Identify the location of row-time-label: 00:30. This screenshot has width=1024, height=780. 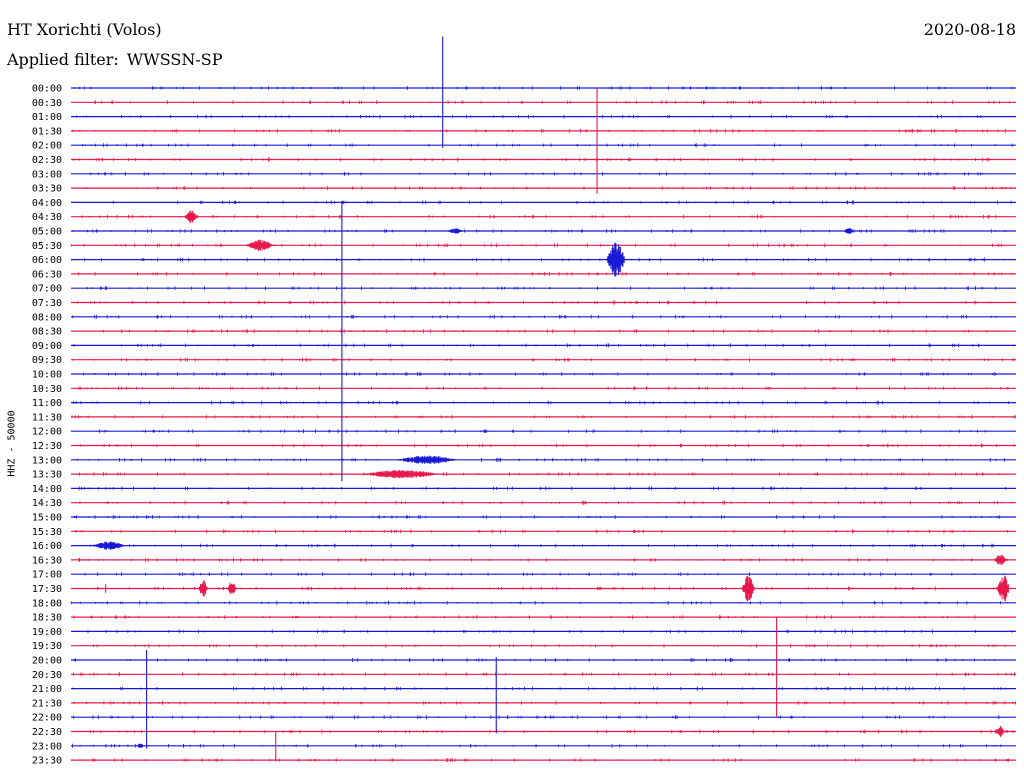
(47, 103).